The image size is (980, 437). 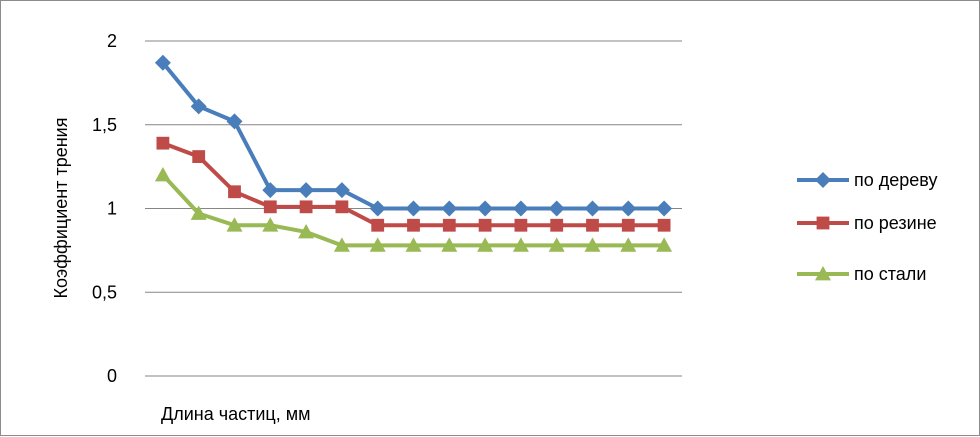 I want to click on legend-item: по стали, so click(x=861, y=274).